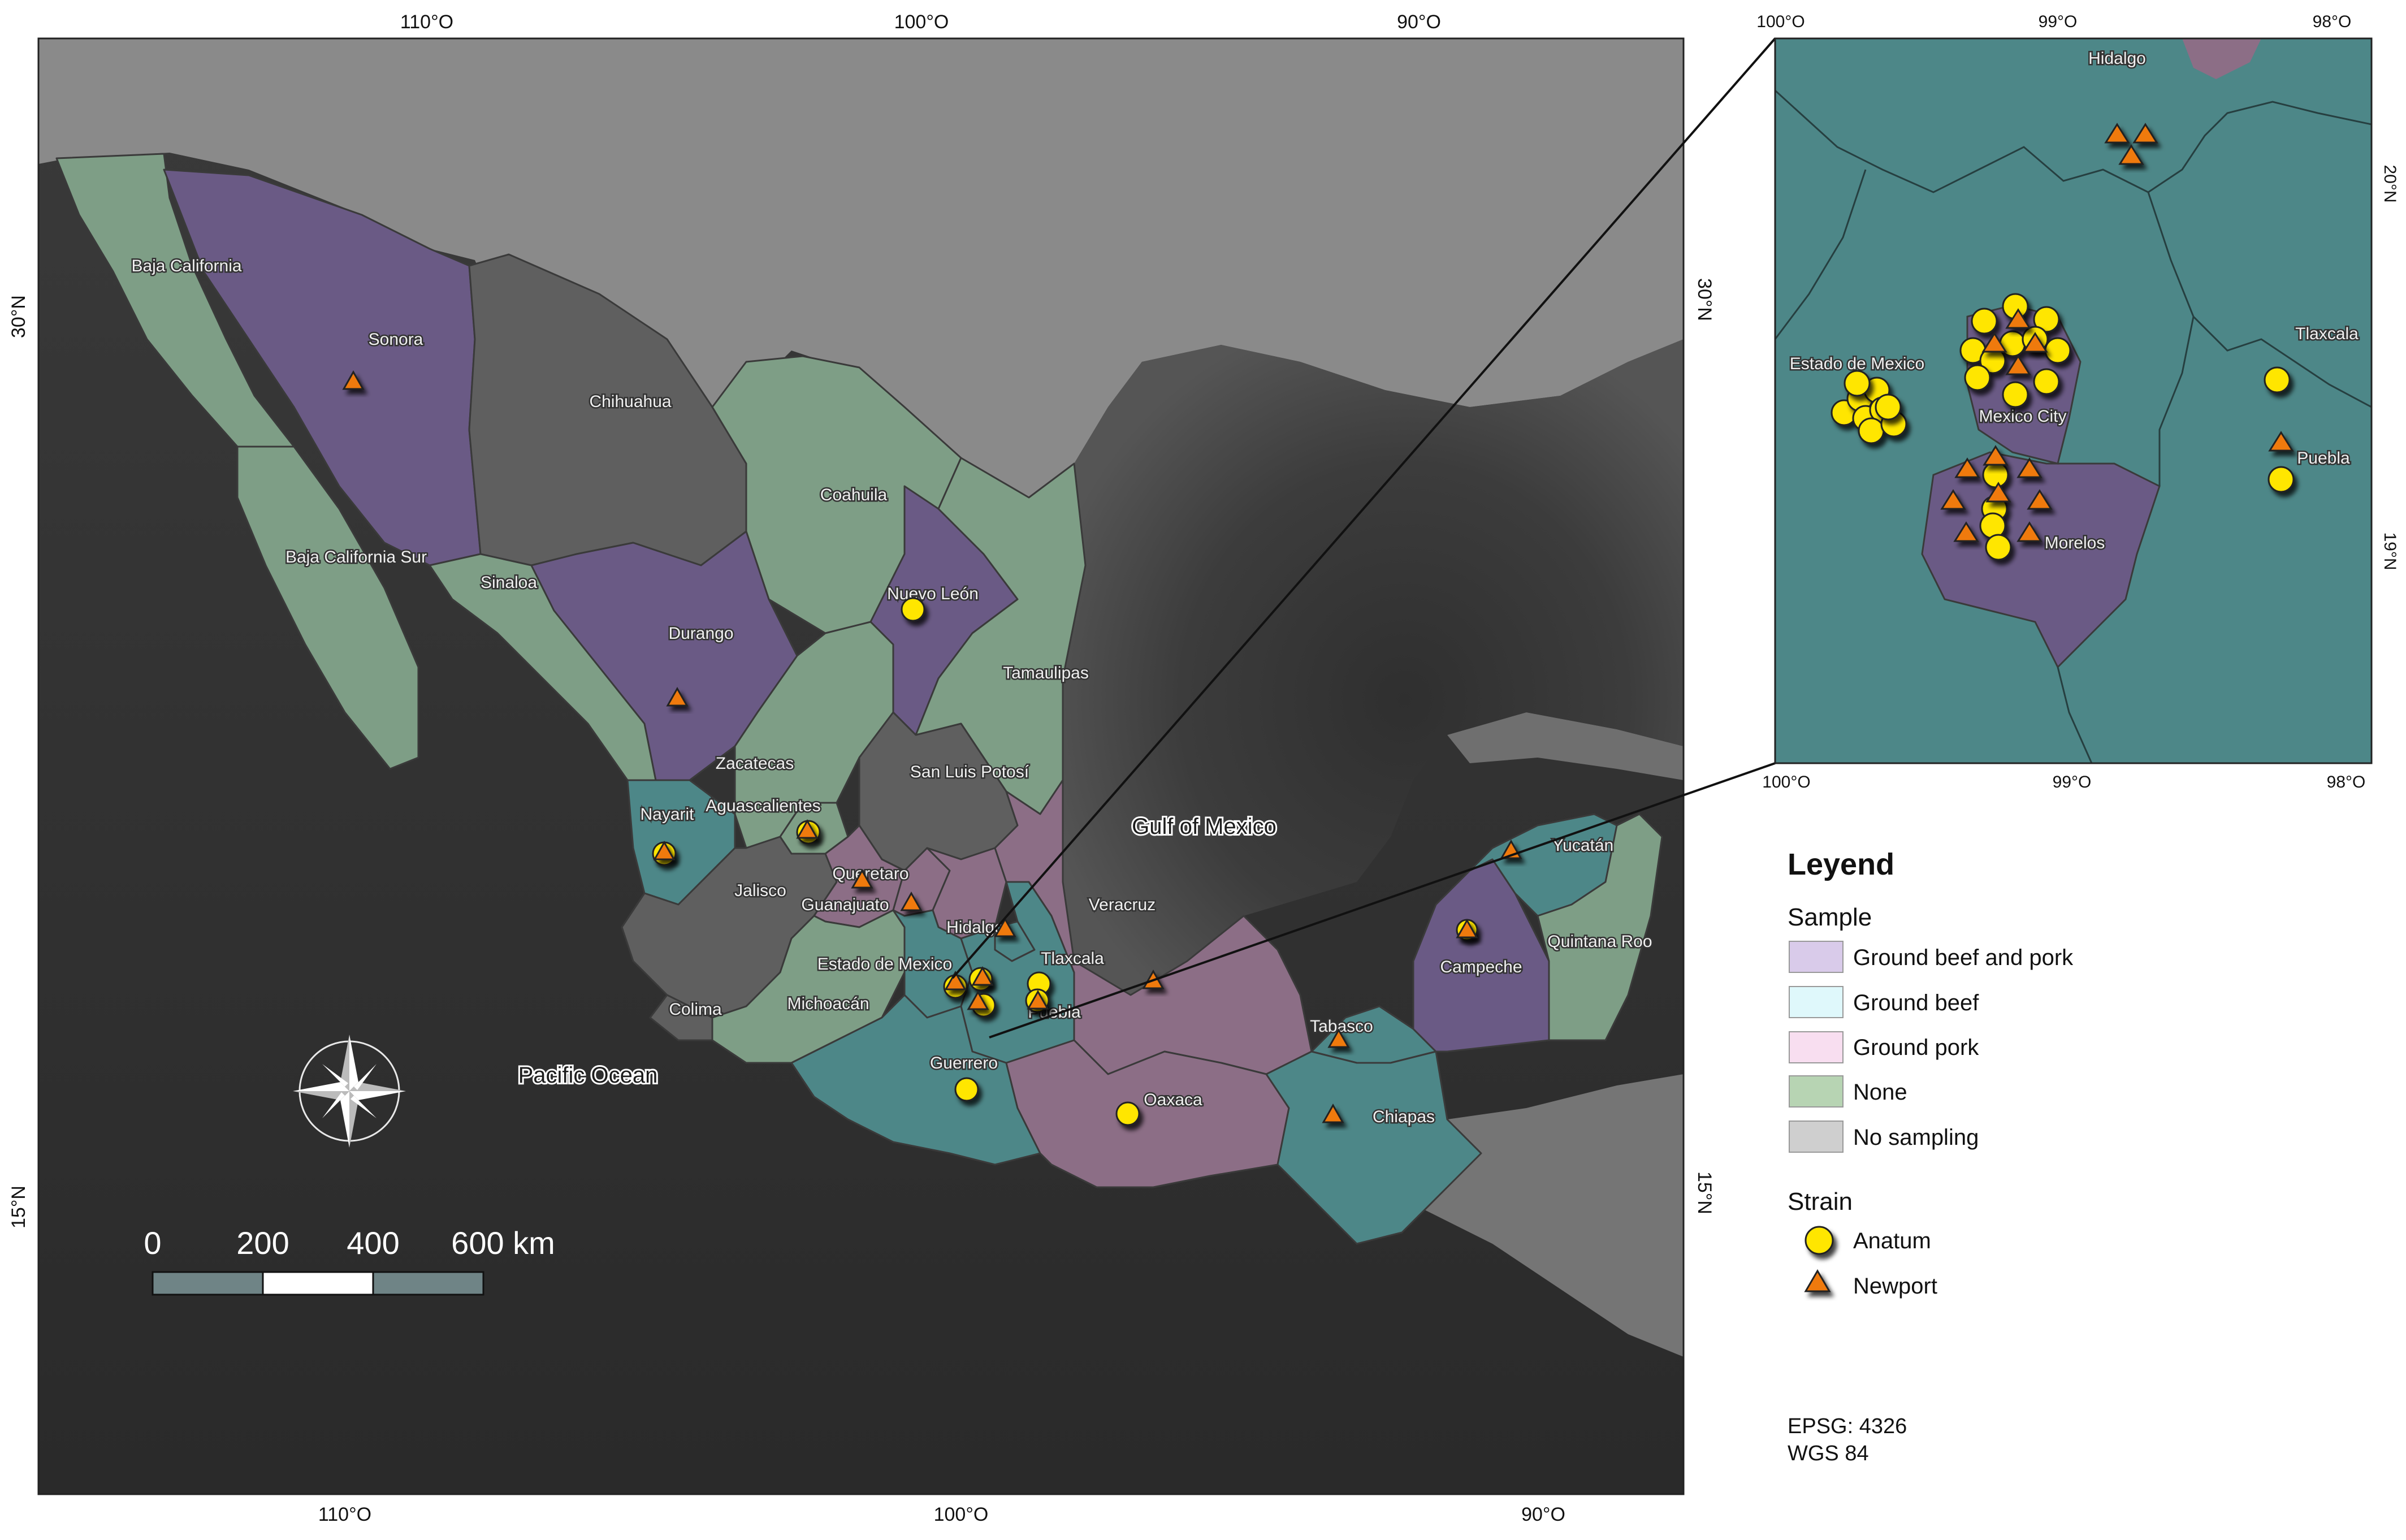 This screenshot has width=2406, height=1540. I want to click on legend-swatch-pork, so click(1816, 1047).